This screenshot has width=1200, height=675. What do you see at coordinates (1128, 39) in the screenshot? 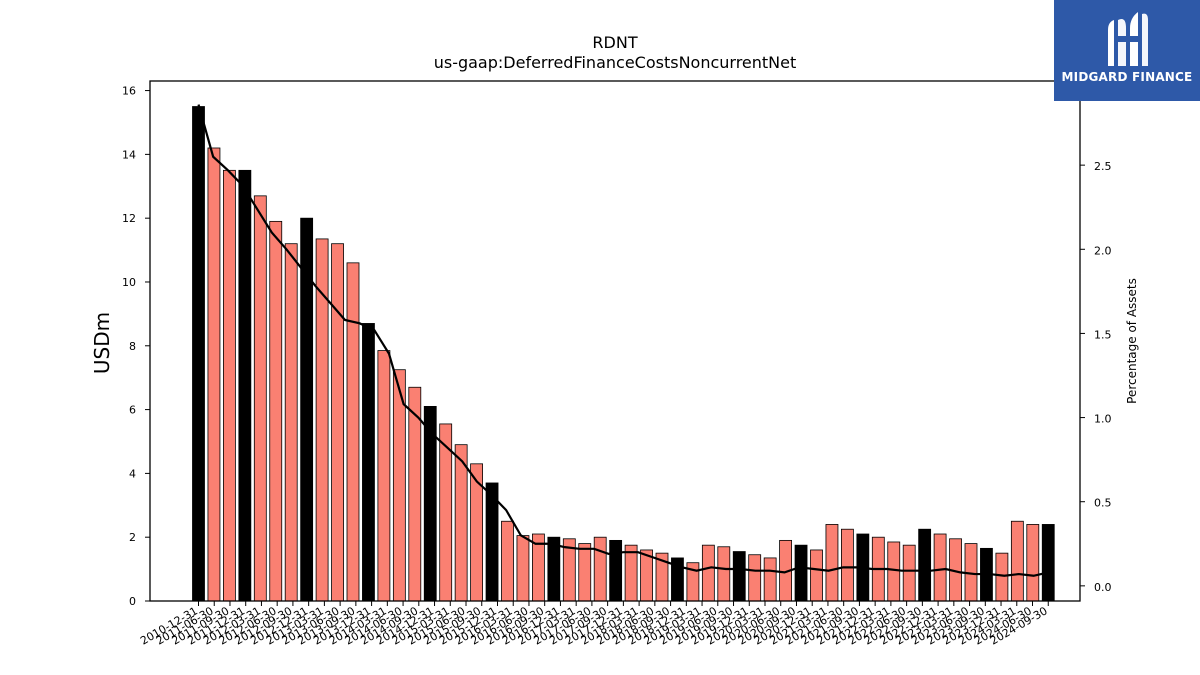
I see `midgard-logo-icon` at bounding box center [1128, 39].